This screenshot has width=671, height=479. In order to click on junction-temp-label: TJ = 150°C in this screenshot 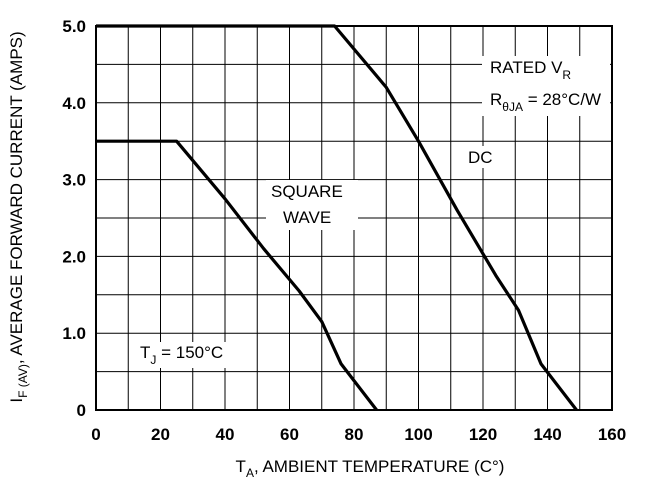, I will do `click(181, 355)`.